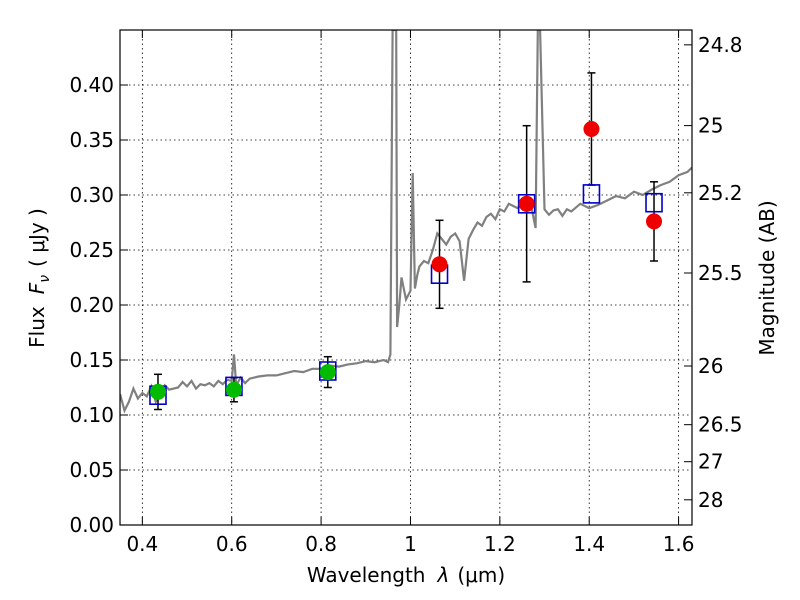 Image resolution: width=800 pixels, height=600 pixels. What do you see at coordinates (91, 305) in the screenshot?
I see `y-tick-label: 0.20` at bounding box center [91, 305].